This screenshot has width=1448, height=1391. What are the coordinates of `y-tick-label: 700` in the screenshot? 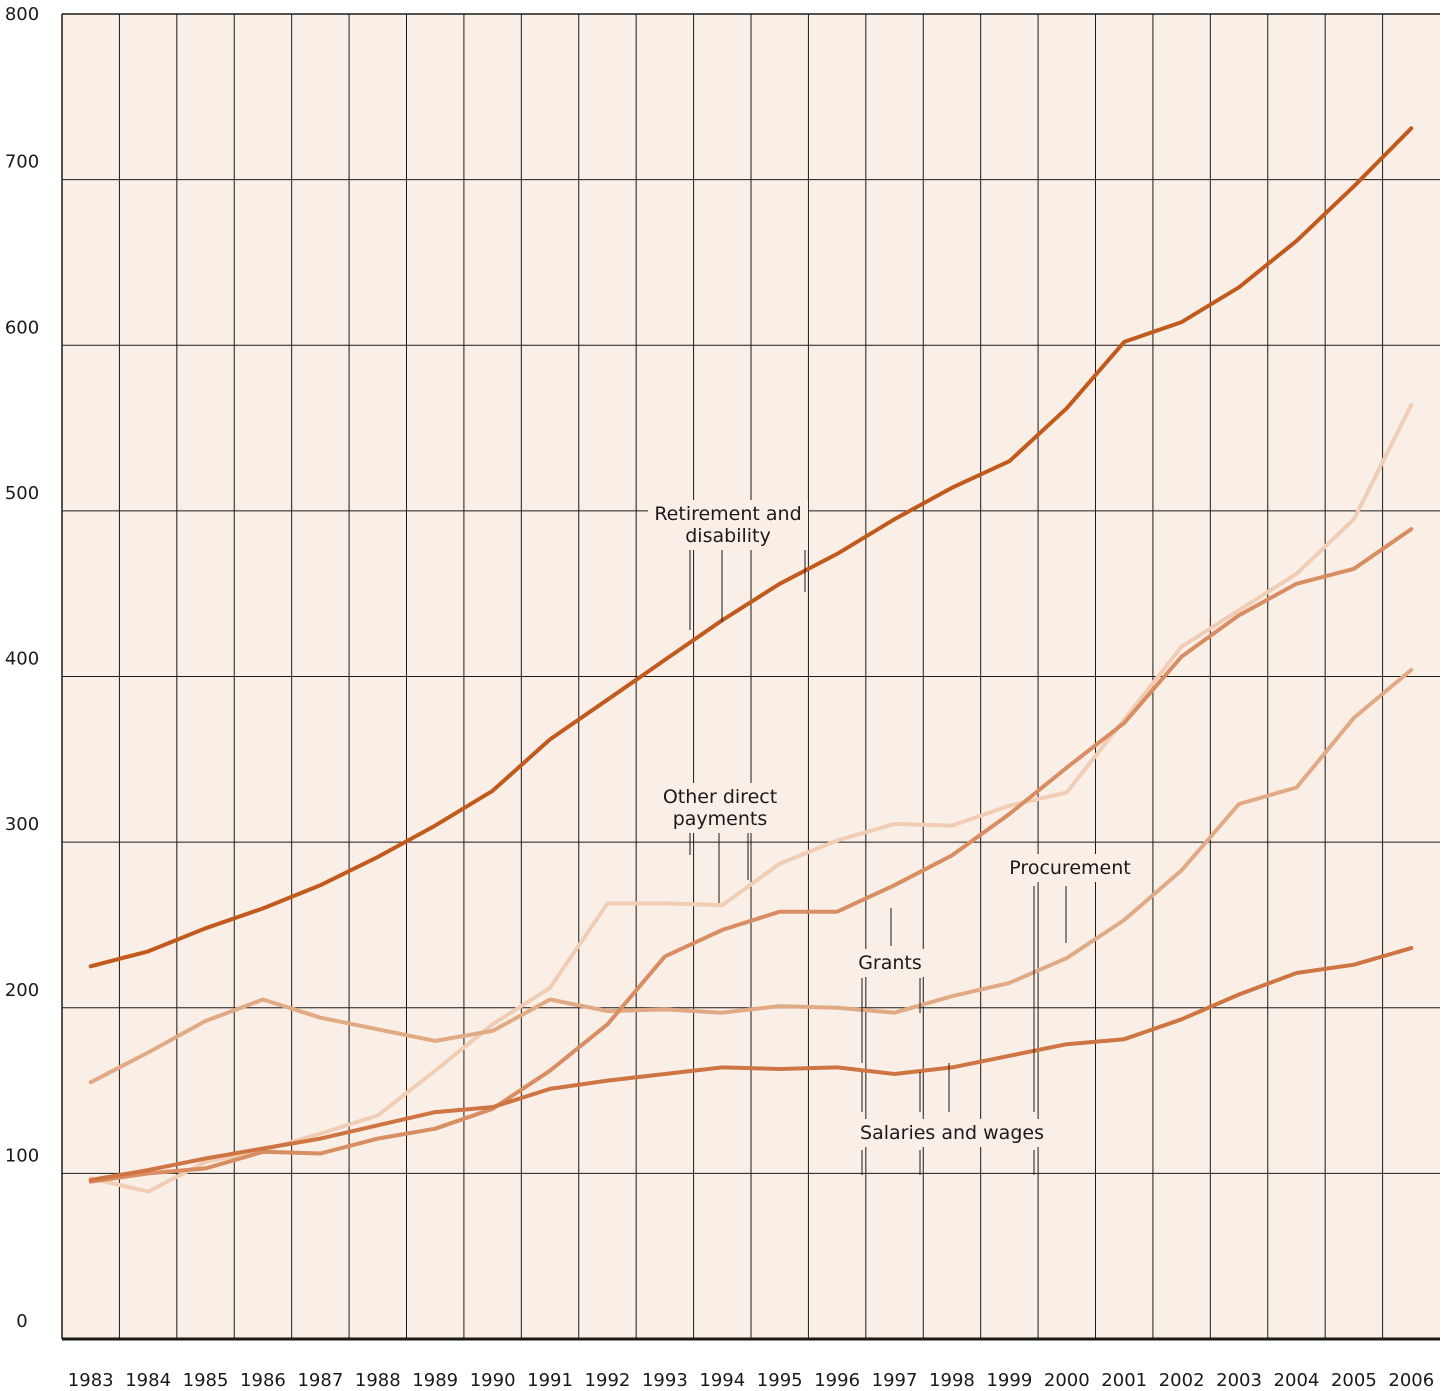 It's located at (22, 162).